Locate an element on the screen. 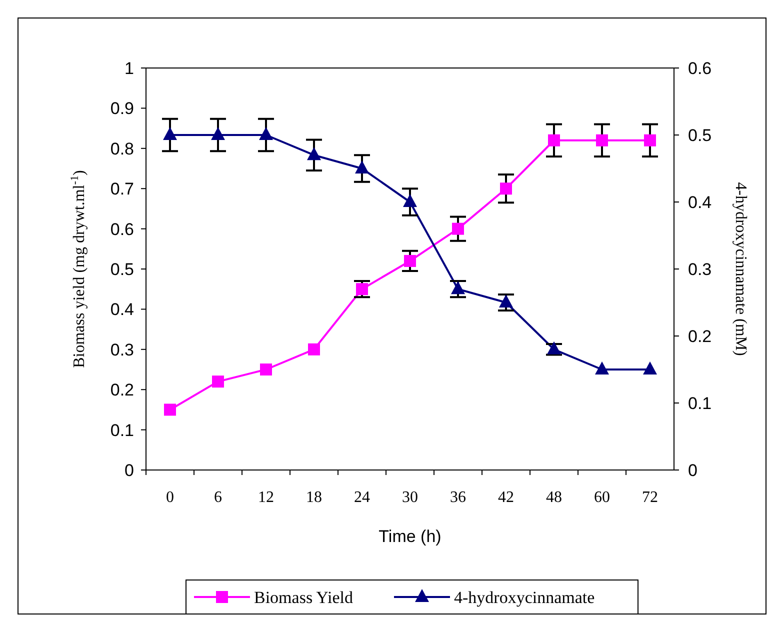 This screenshot has height=624, width=780. y-tick-label: 1 is located at coordinates (129, 68).